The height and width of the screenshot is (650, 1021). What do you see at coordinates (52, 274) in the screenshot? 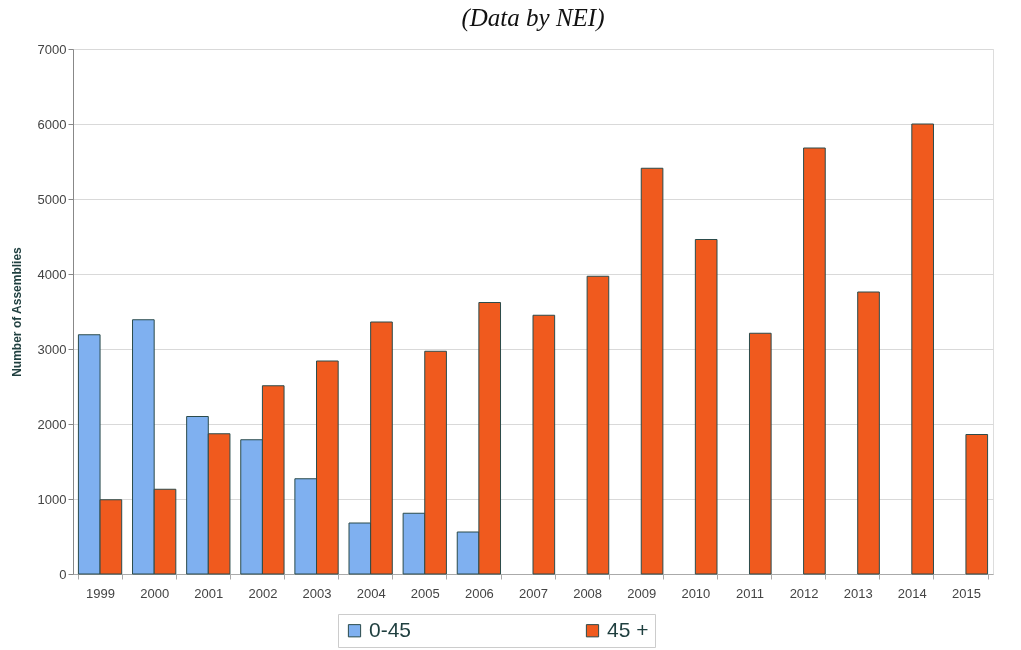
I see `y-tick-label: 4000` at bounding box center [52, 274].